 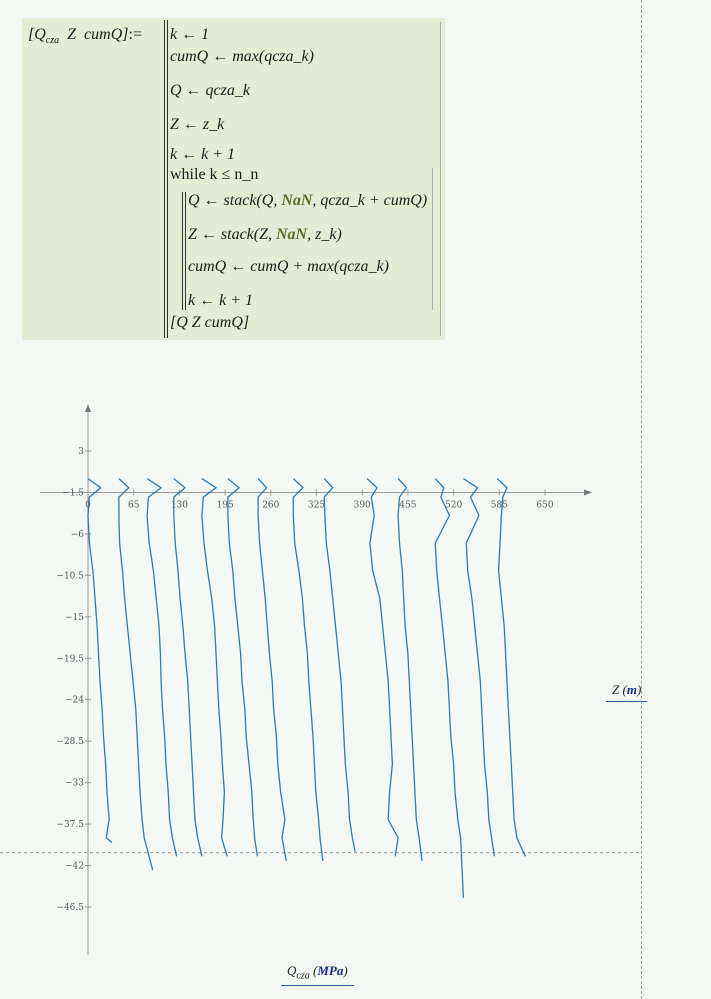 What do you see at coordinates (362, 505) in the screenshot?
I see `x-tick-label: 390` at bounding box center [362, 505].